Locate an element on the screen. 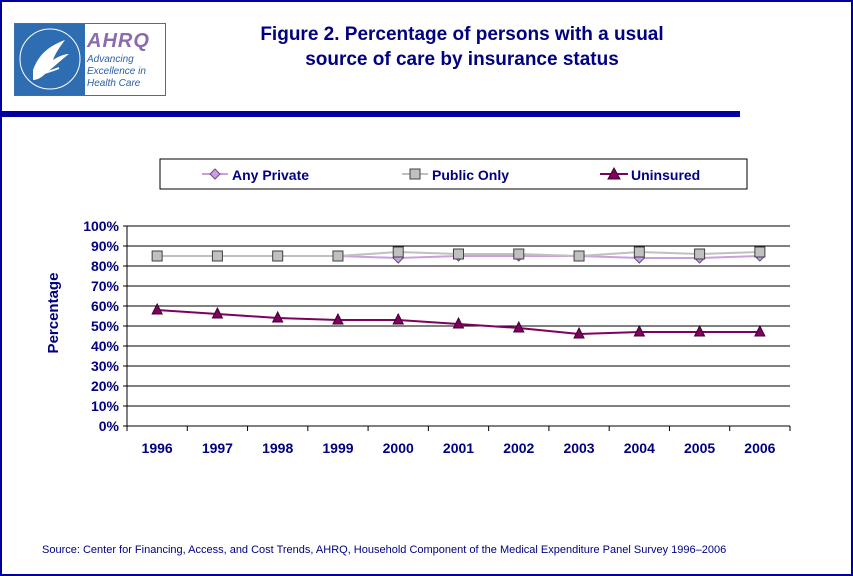 The width and height of the screenshot is (853, 576). y-tick-label: 70% is located at coordinates (105, 286).